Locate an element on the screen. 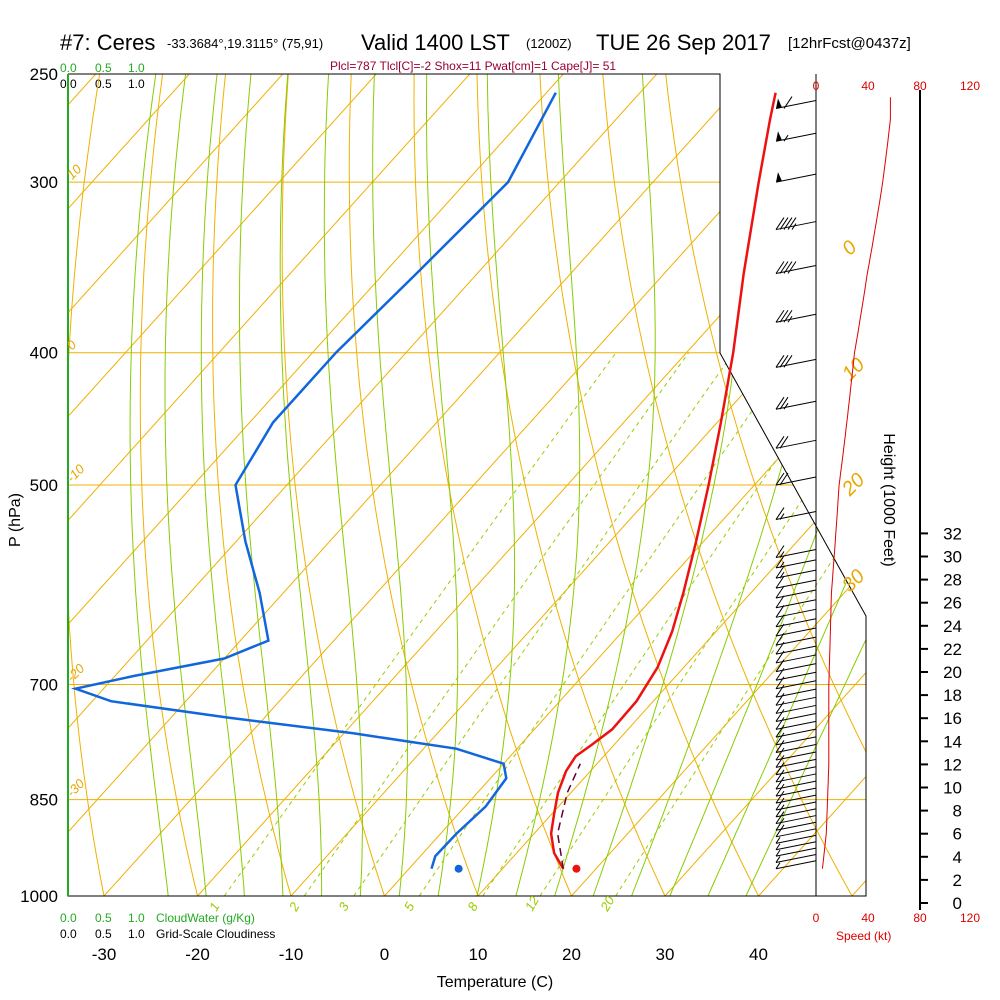  temperature-tick-label: 20 is located at coordinates (571, 954).